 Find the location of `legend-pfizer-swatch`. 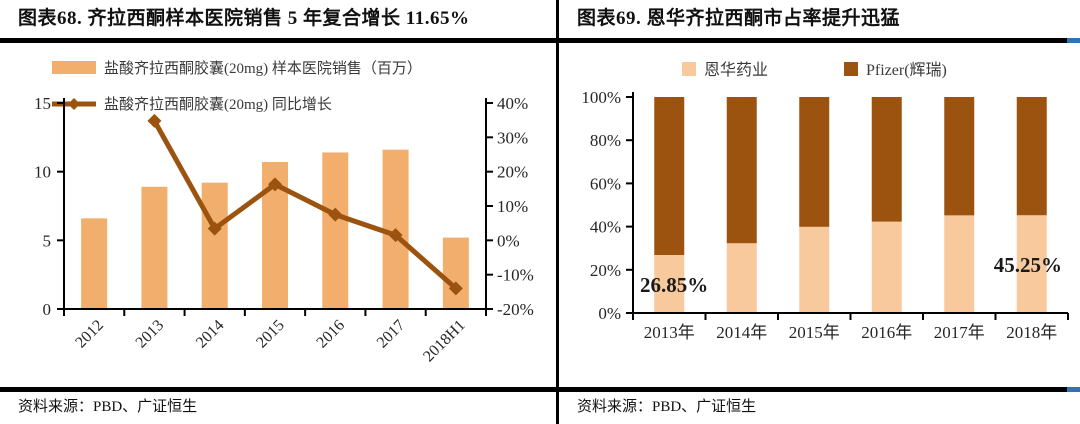

legend-pfizer-swatch is located at coordinates (851, 69).